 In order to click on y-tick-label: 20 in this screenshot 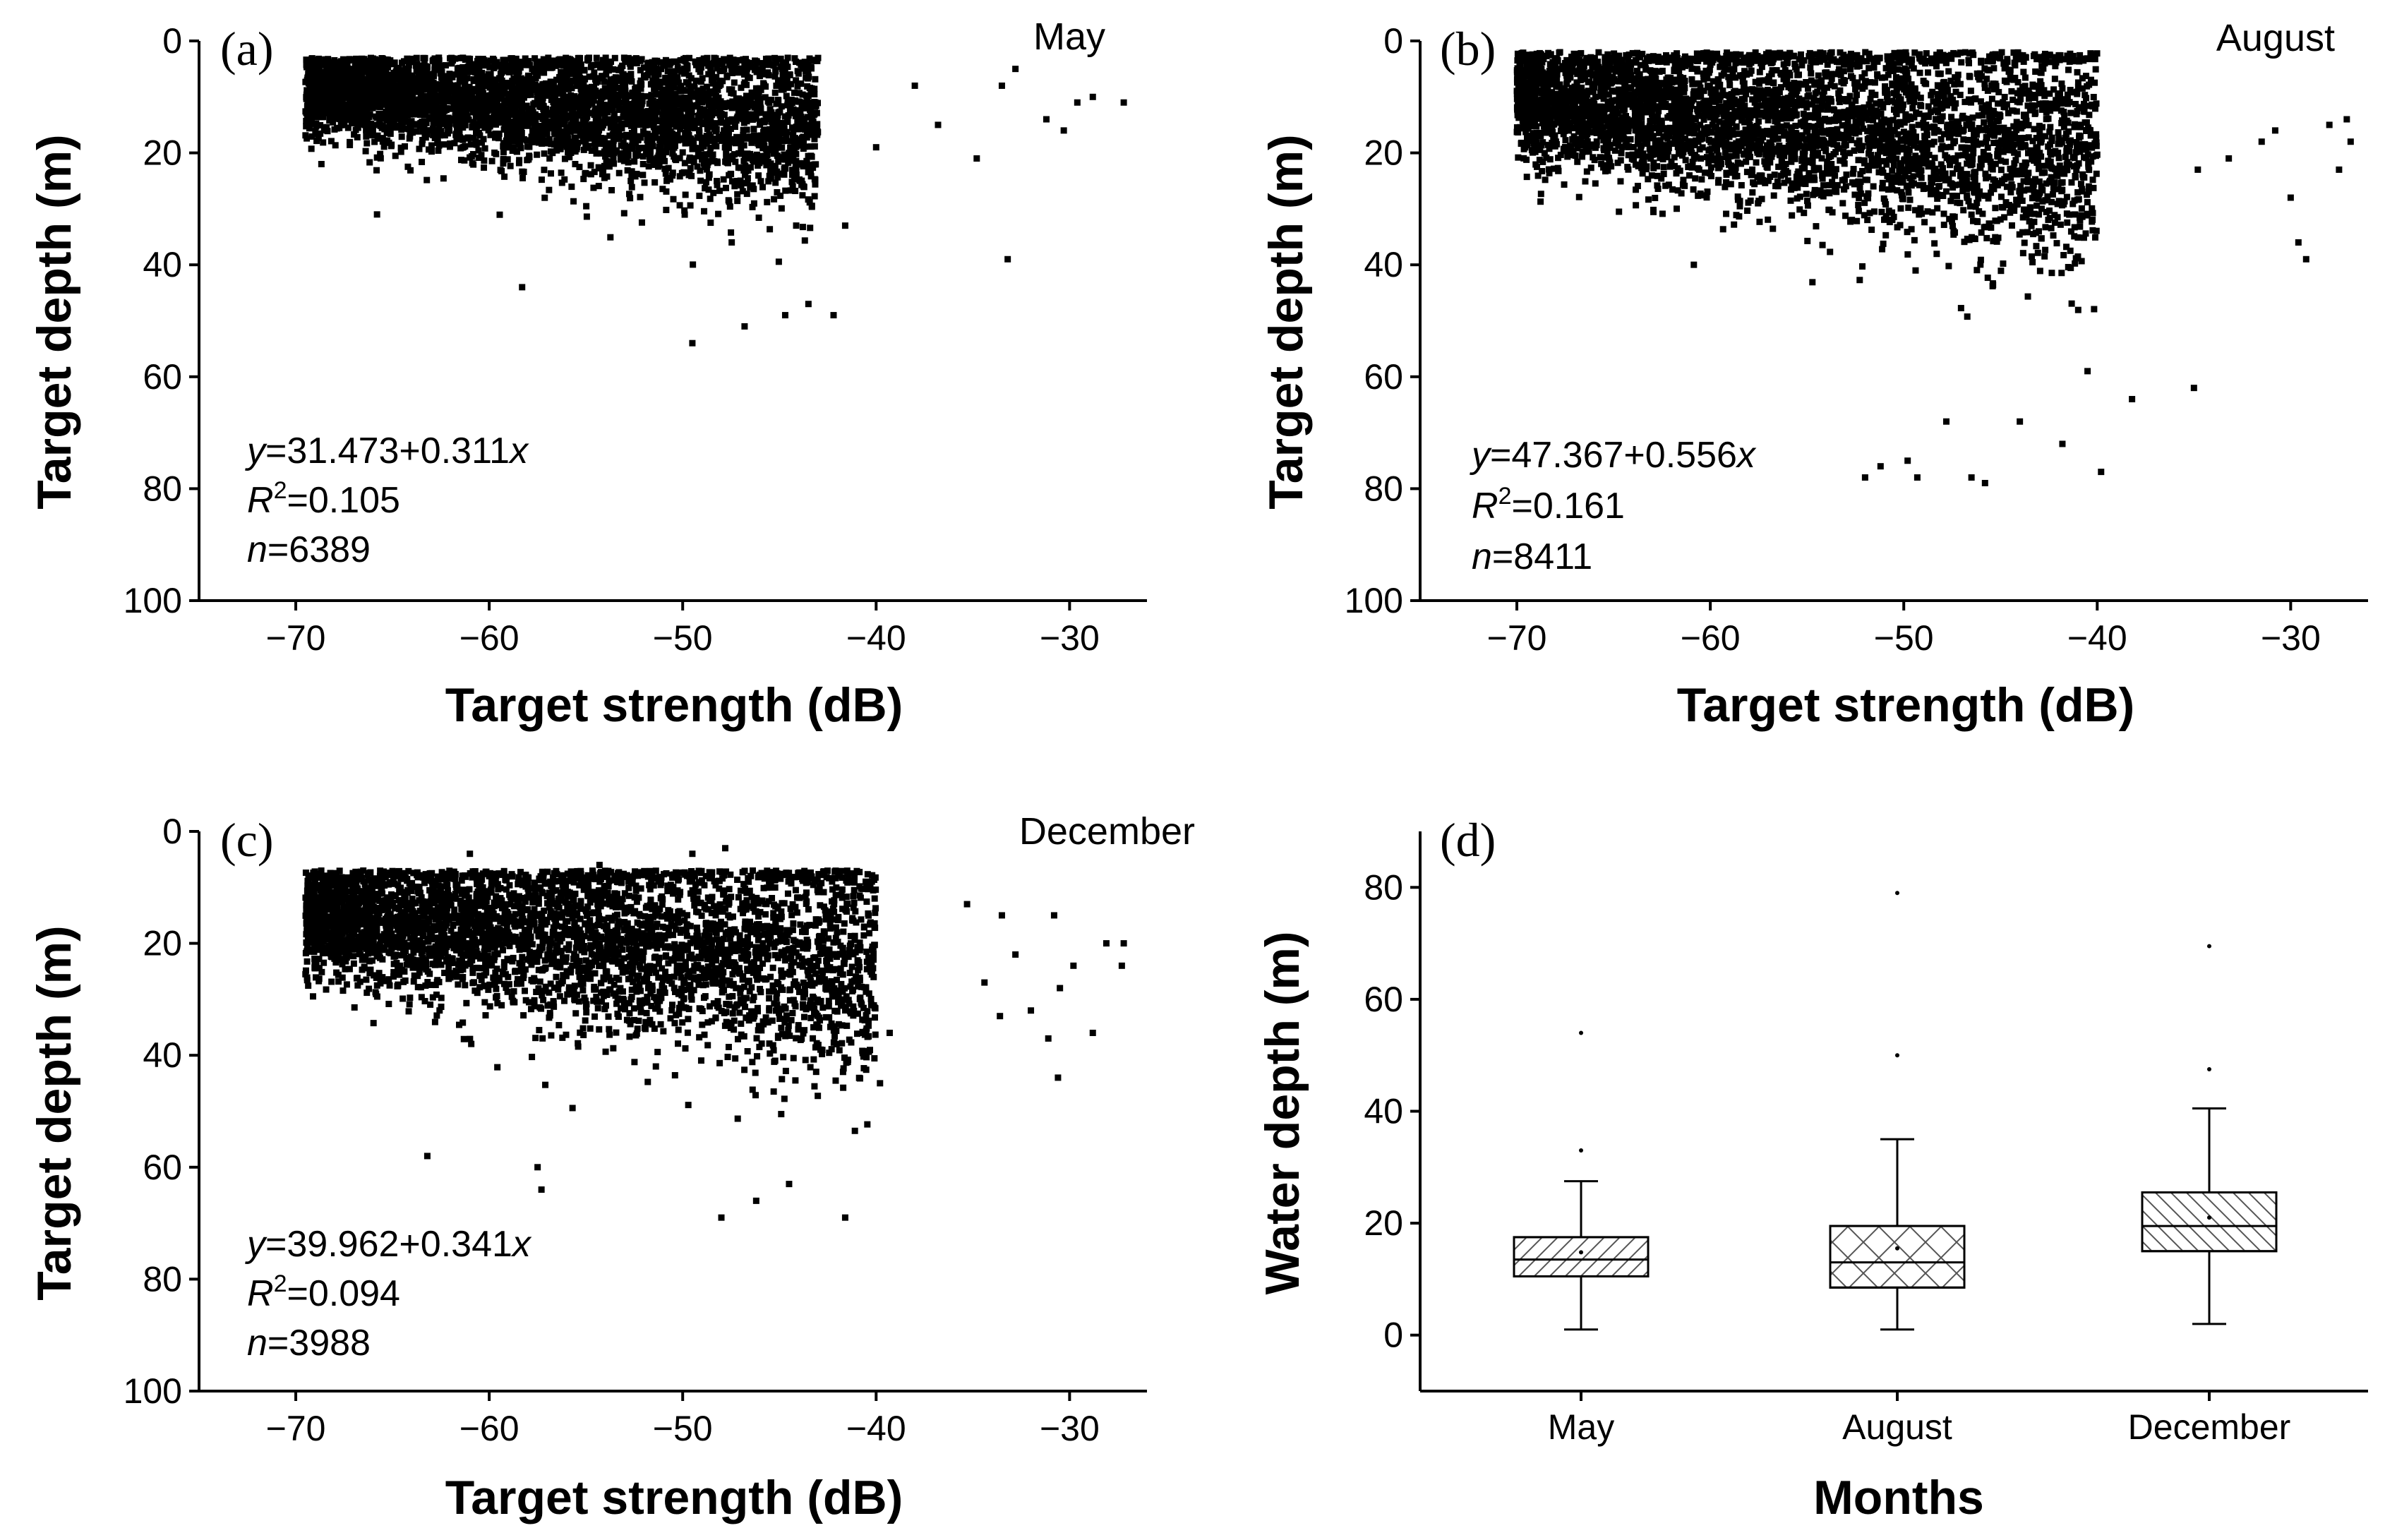, I will do `click(162, 153)`.